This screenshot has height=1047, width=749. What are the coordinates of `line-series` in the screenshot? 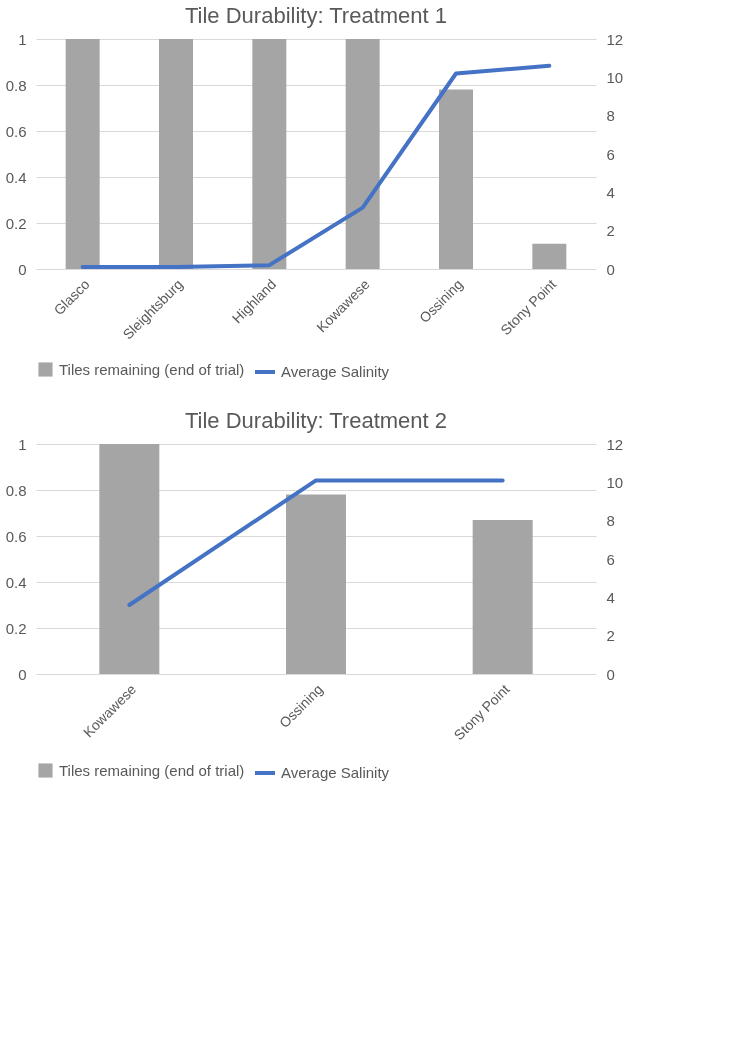 It's located at (316, 166).